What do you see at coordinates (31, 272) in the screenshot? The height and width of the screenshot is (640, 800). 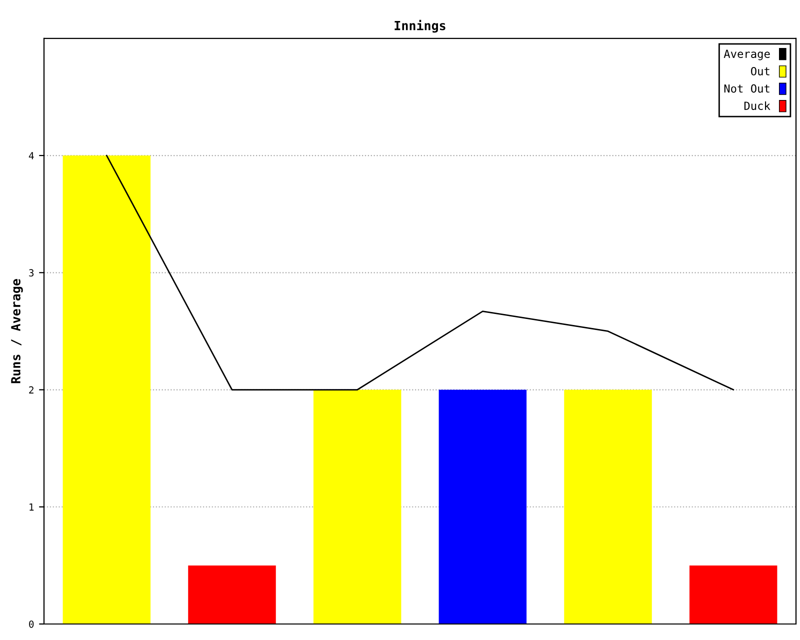 I see `y-tick-label: 3` at bounding box center [31, 272].